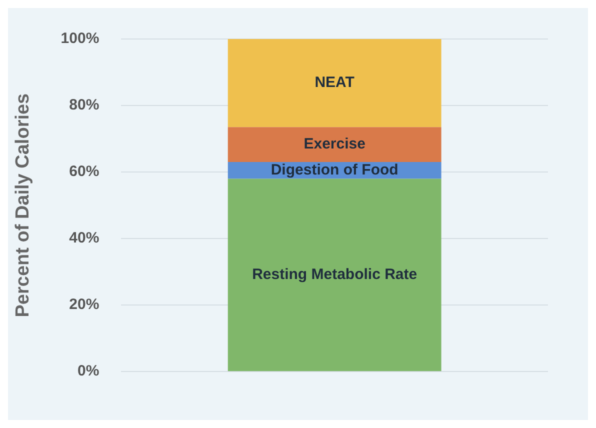 The image size is (596, 428). Describe the element at coordinates (80, 39) in the screenshot. I see `y-tick-label: 100%` at that location.